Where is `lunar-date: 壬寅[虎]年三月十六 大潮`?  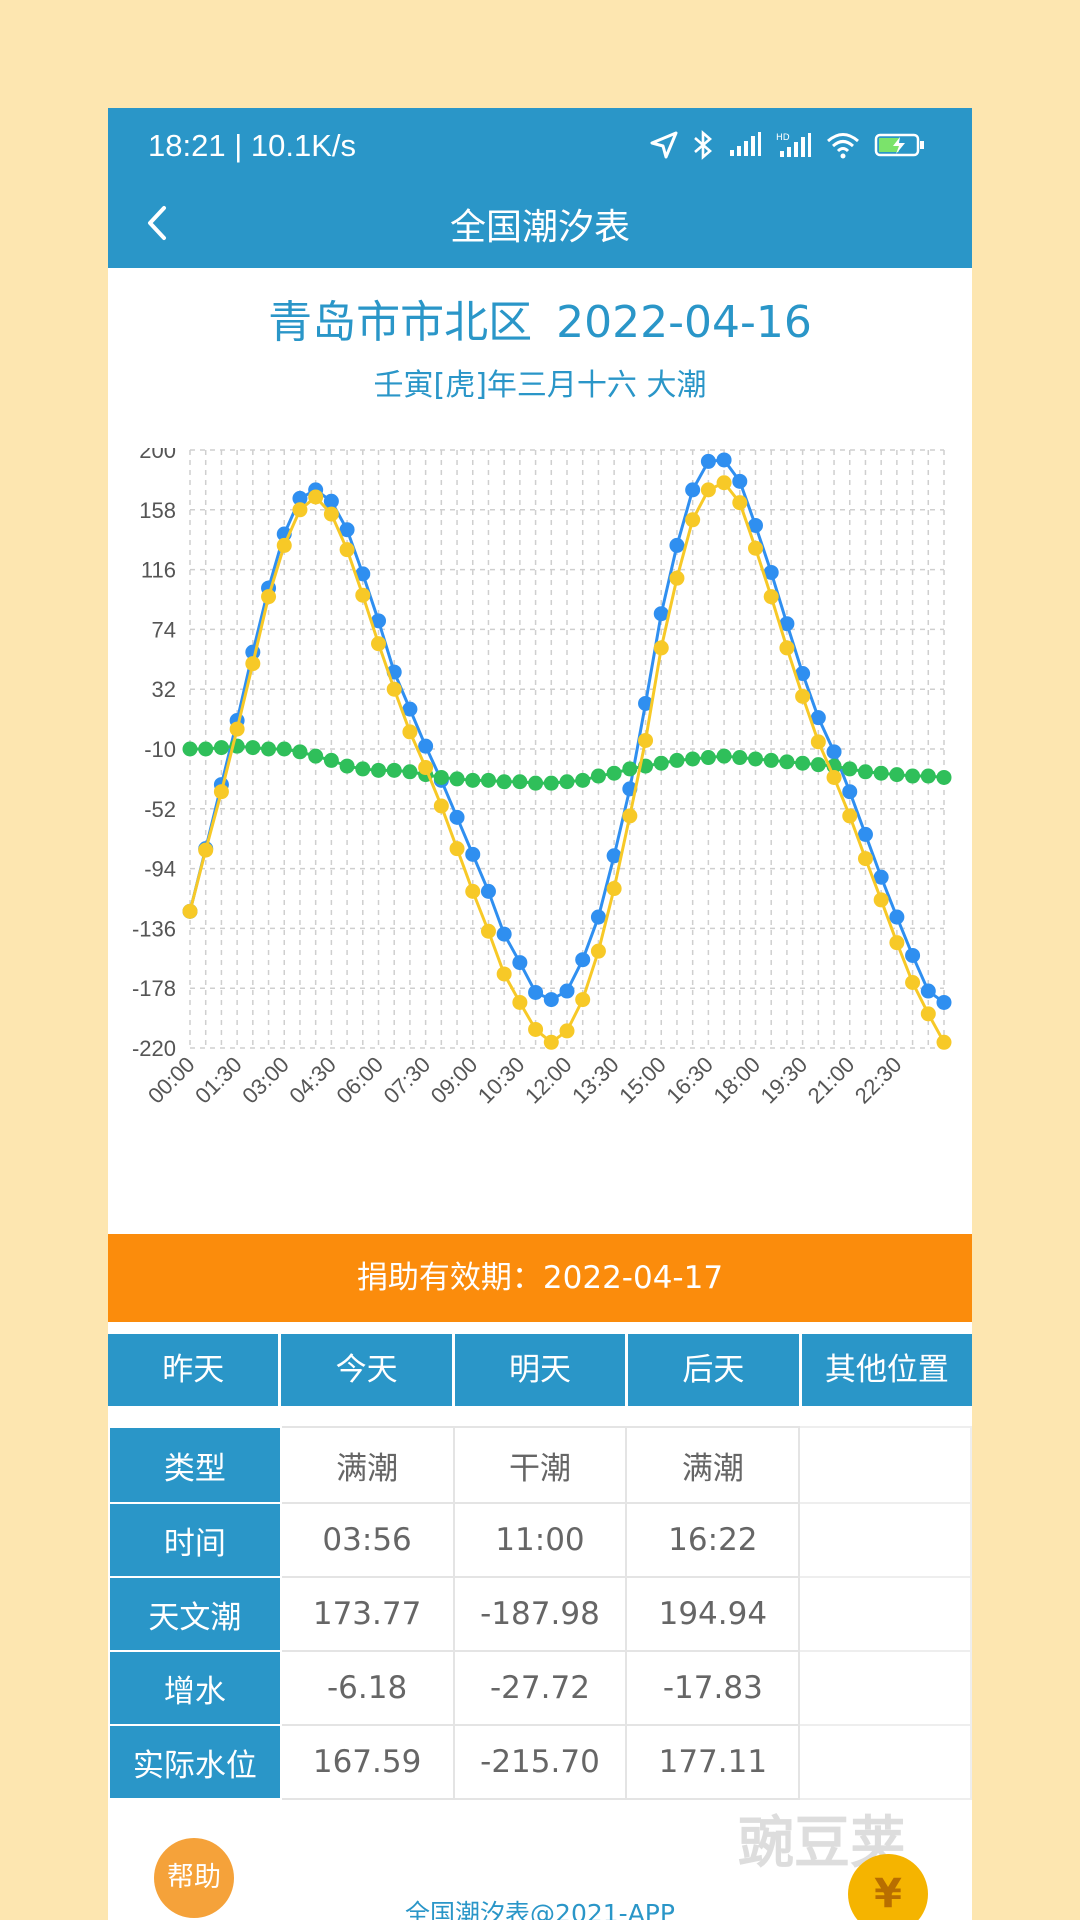 lunar-date: 壬寅[虎]年三月十六 大潮 is located at coordinates (540, 385).